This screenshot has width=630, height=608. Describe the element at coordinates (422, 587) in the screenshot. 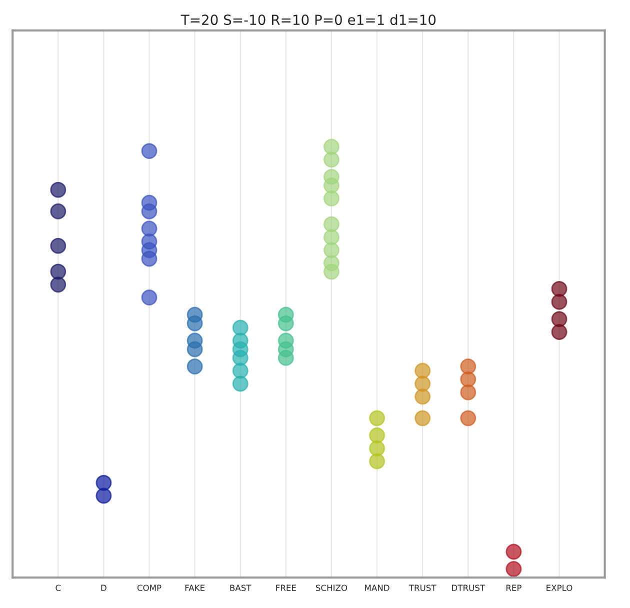

I see `x-tick-label: TRUST` at that location.